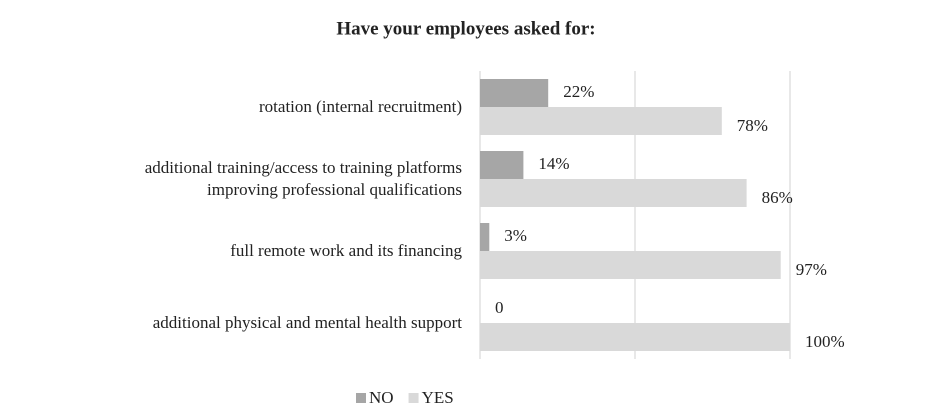 The width and height of the screenshot is (933, 405). Describe the element at coordinates (499, 307) in the screenshot. I see `data-label: 0` at that location.